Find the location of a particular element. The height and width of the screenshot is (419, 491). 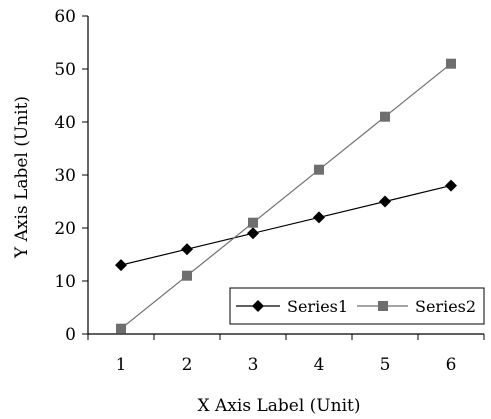

legend-item-series1: Series1 is located at coordinates (292, 306).